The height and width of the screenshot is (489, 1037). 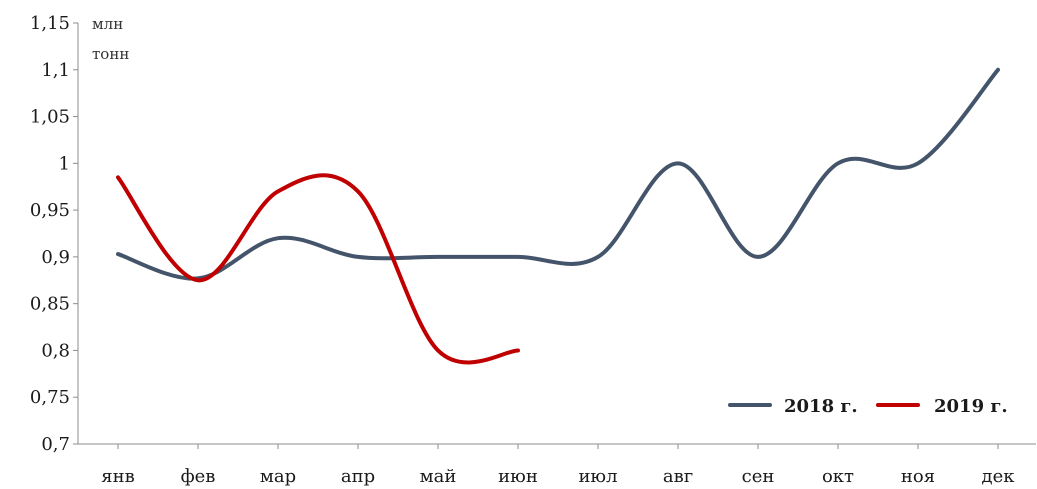 I want to click on x-tick-label-9: сен, so click(x=758, y=476).